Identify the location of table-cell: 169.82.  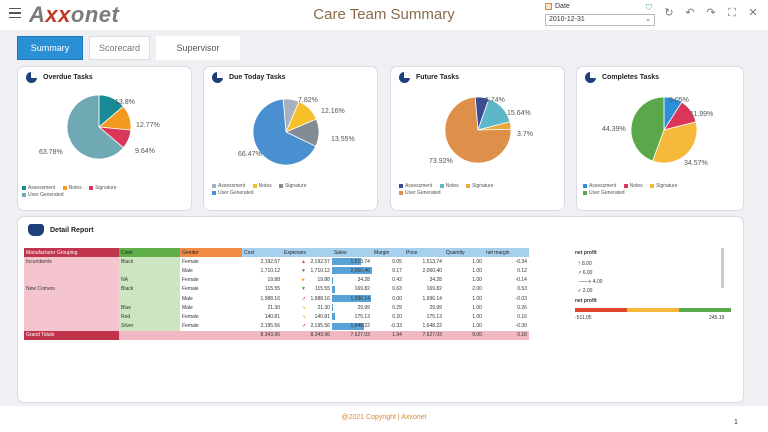
(423, 289).